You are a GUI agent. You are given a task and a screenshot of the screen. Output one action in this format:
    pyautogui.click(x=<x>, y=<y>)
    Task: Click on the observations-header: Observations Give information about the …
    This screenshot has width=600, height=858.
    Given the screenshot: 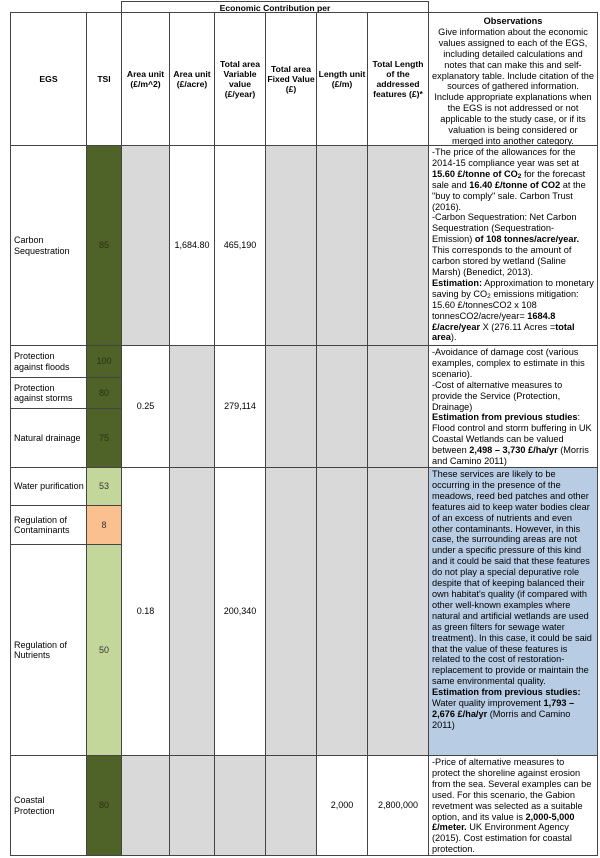 What is the action you would take?
    pyautogui.click(x=513, y=79)
    